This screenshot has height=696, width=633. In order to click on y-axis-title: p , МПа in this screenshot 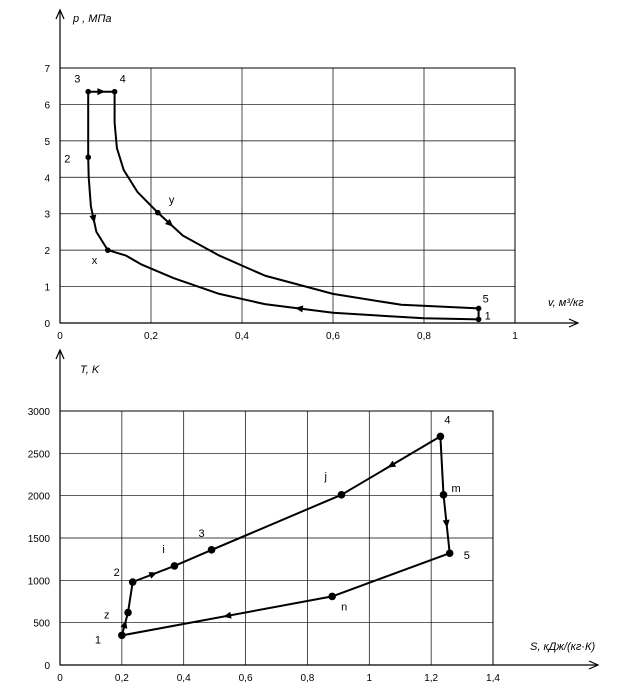, I will do `click(92, 19)`.